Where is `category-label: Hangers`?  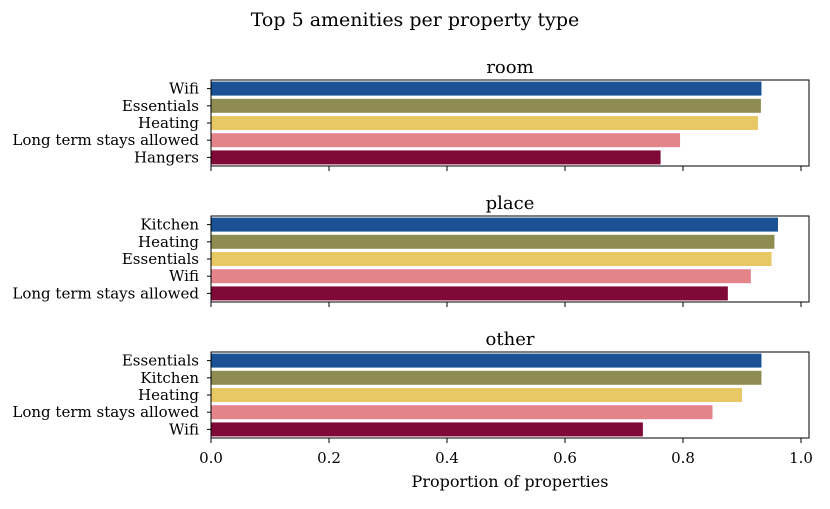 category-label: Hangers is located at coordinates (166, 157).